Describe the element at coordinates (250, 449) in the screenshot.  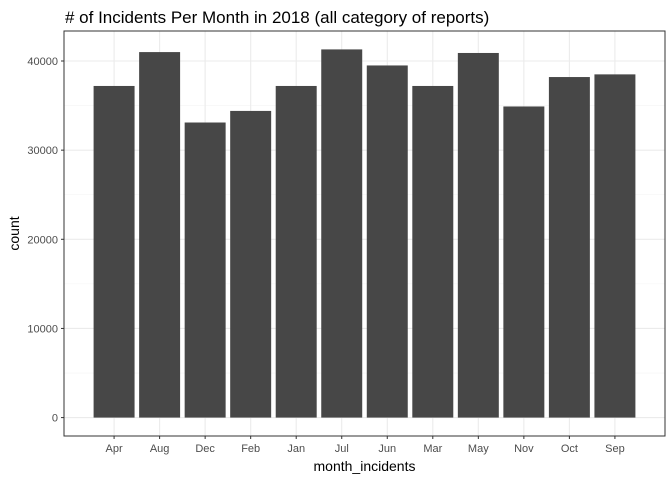
I see `x-tick-label: Feb` at that location.